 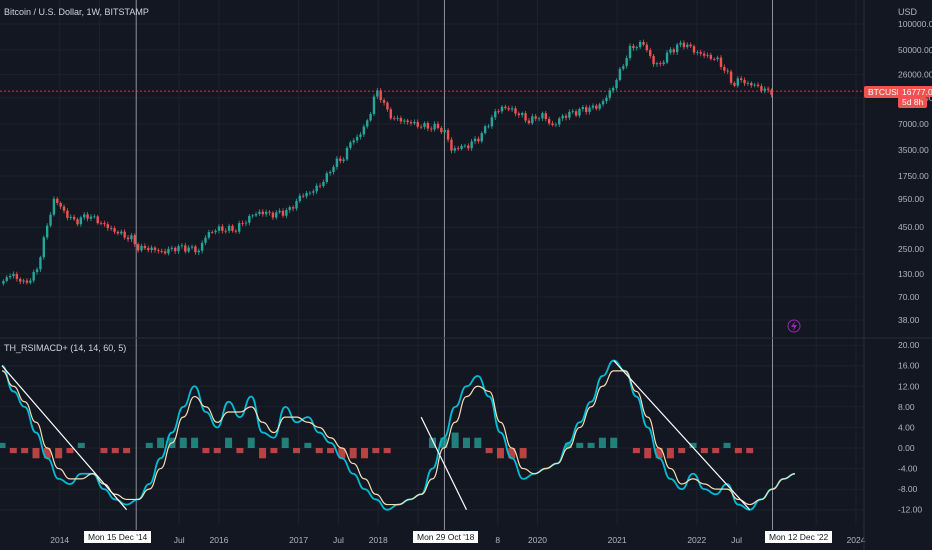 I want to click on time-tick-label: 2014, so click(x=59, y=540).